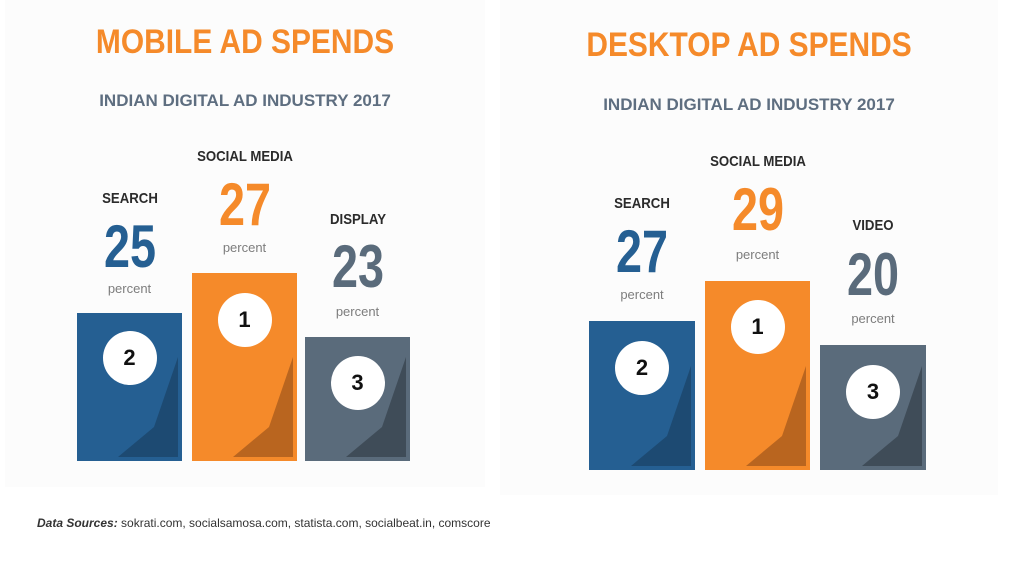 Image resolution: width=1024 pixels, height=563 pixels. Describe the element at coordinates (757, 209) in the screenshot. I see `value-label: 29` at that location.